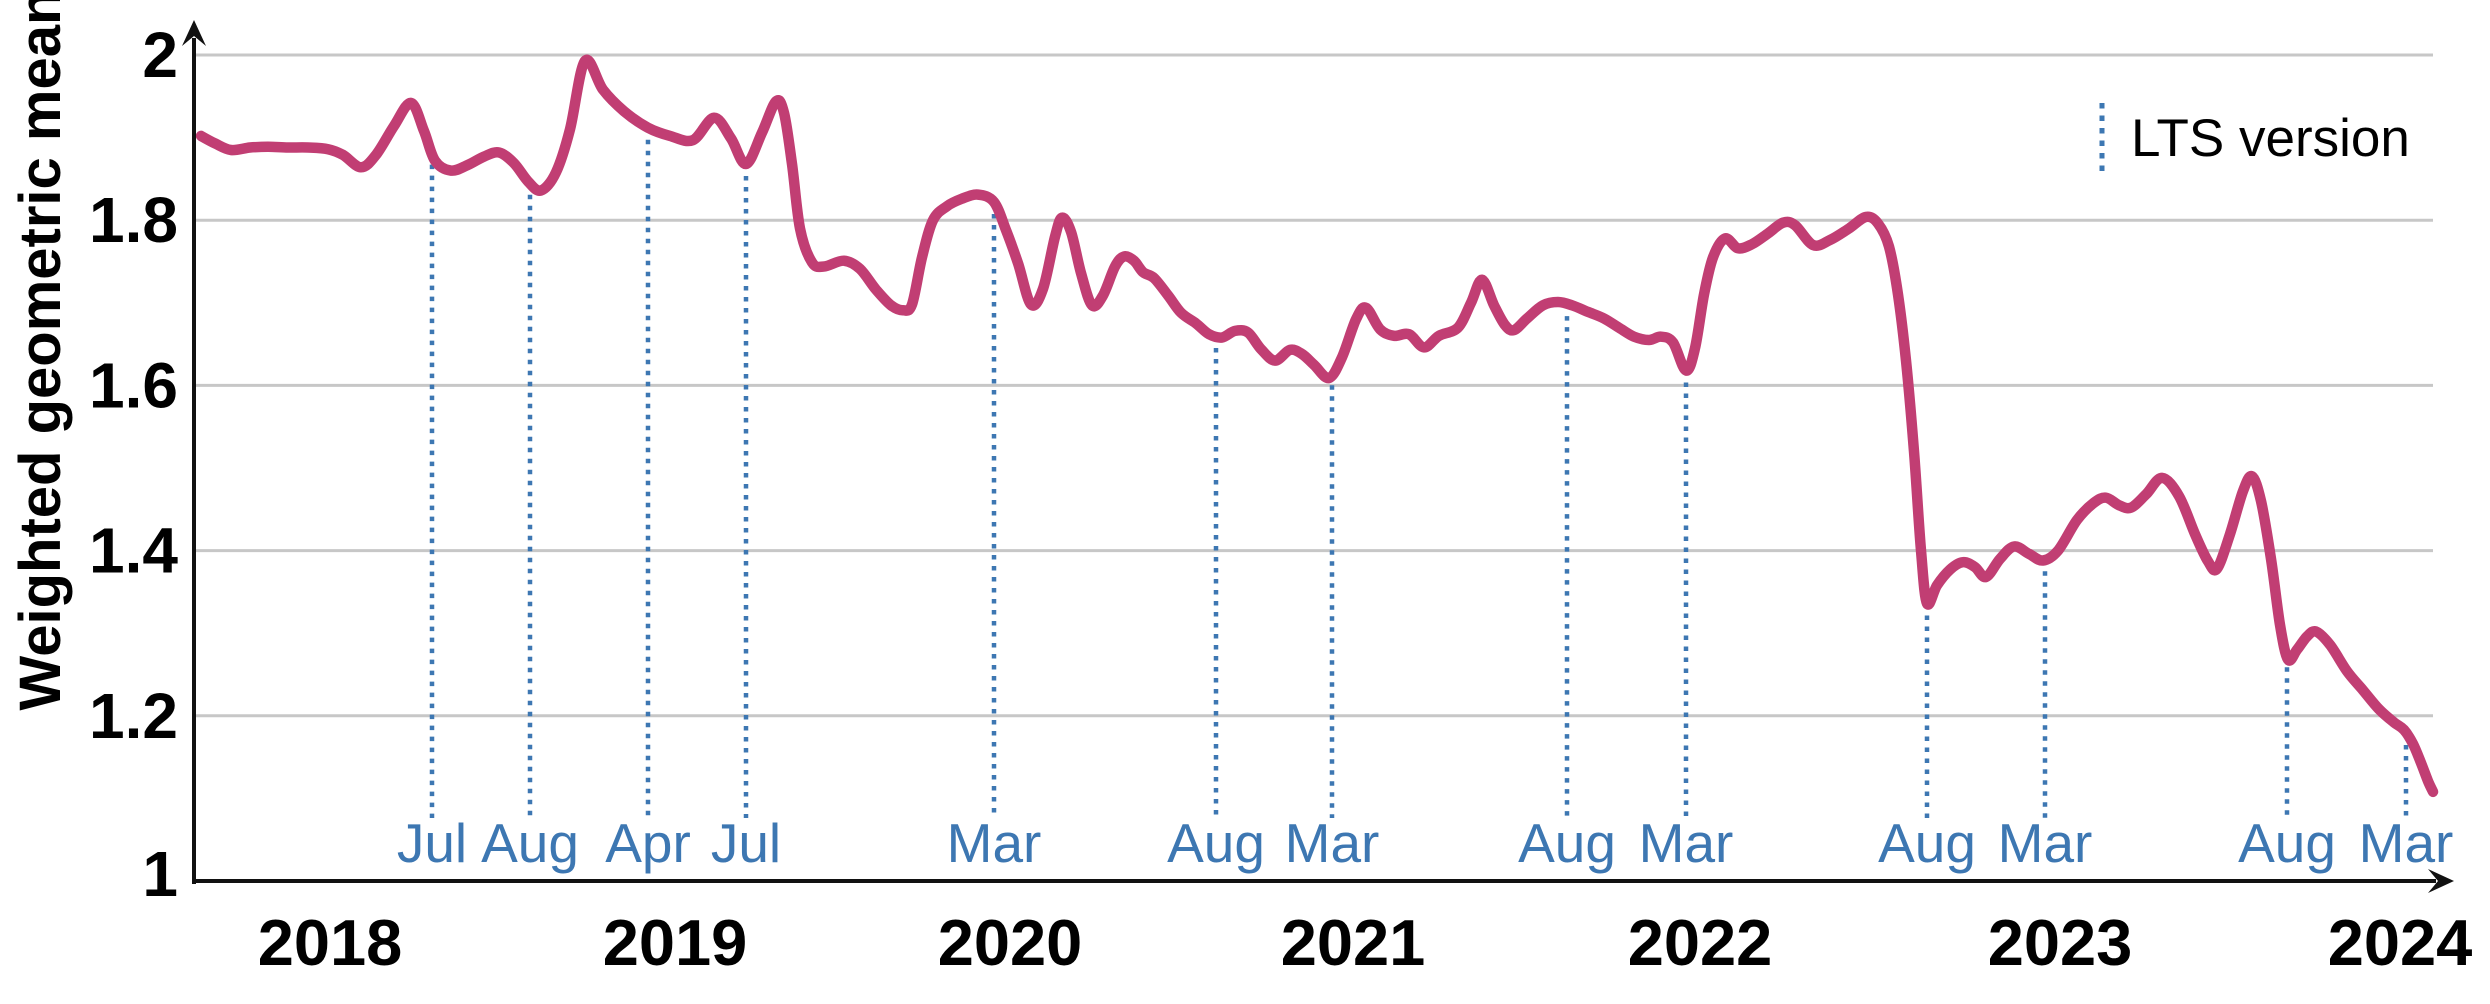  Describe the element at coordinates (1700, 942) in the screenshot. I see `year-tick-label: 2022` at that location.